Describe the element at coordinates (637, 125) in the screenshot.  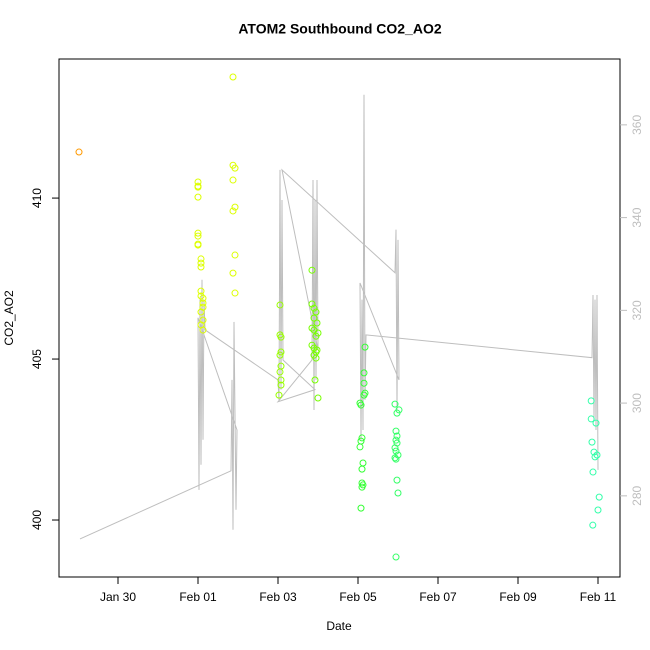
I see `y2-tick-label: 360` at that location.